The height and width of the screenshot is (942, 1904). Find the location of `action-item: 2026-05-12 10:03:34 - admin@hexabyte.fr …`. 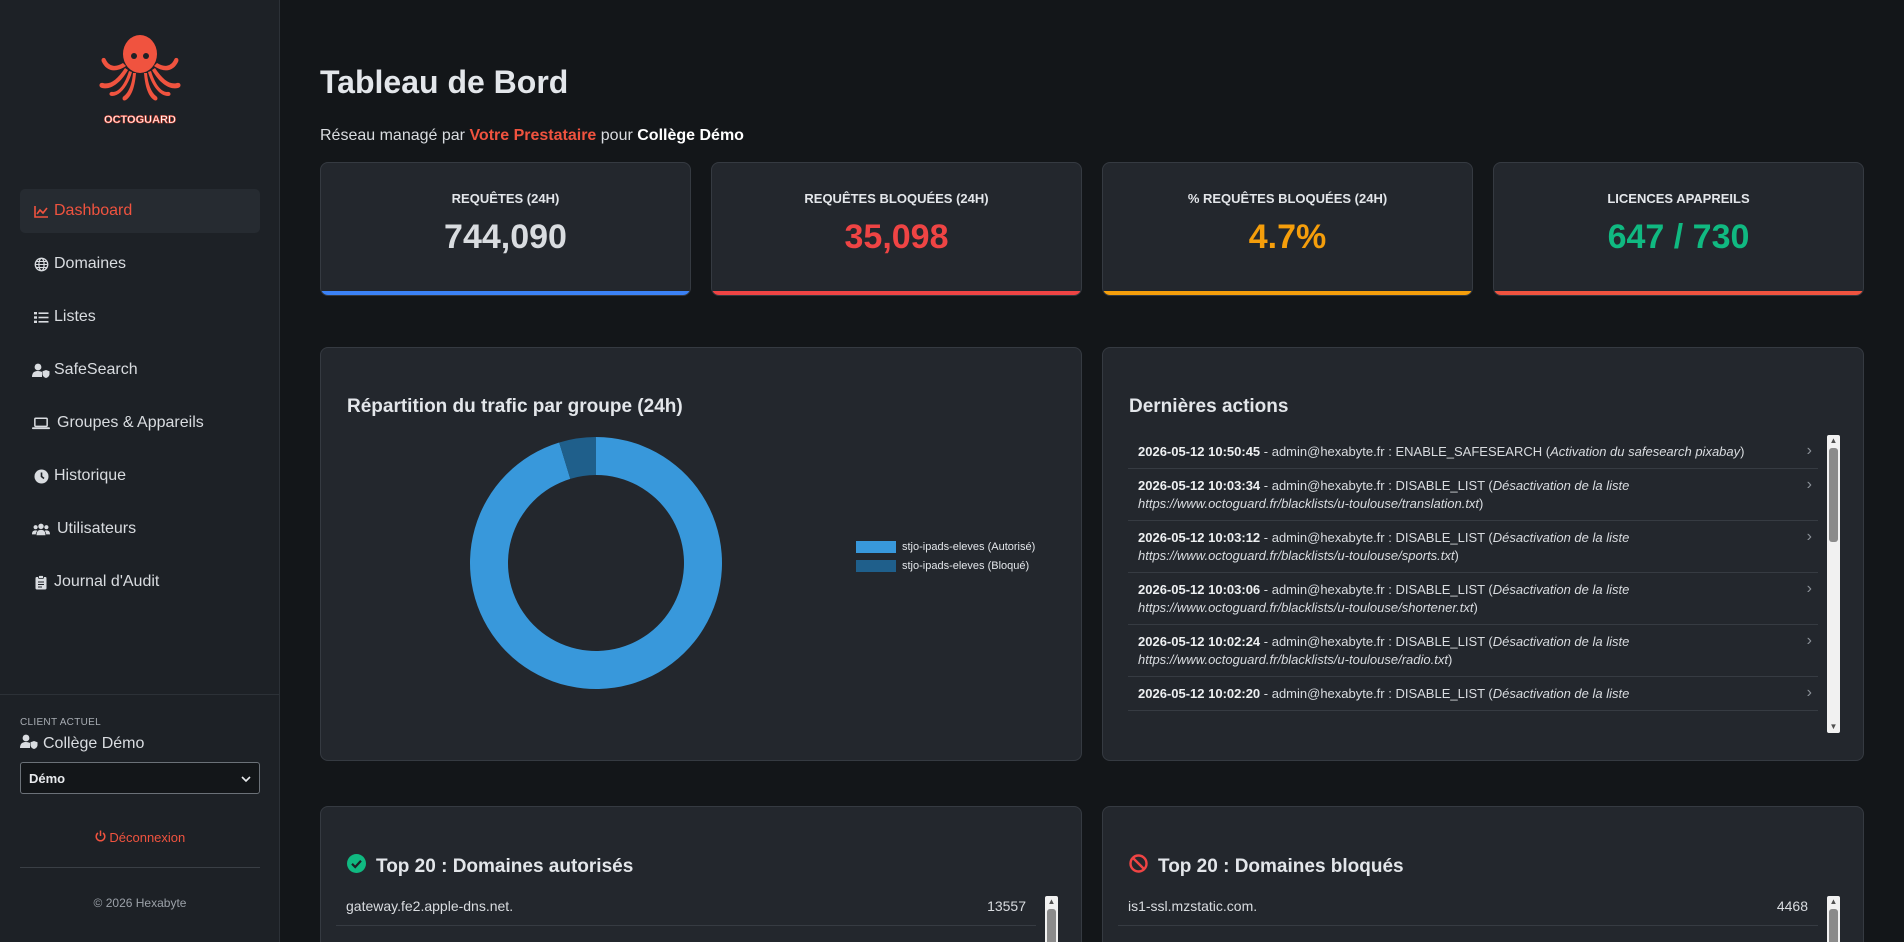

action-item: 2026-05-12 10:03:34 - admin@hexabyte.fr … is located at coordinates (1473, 495).